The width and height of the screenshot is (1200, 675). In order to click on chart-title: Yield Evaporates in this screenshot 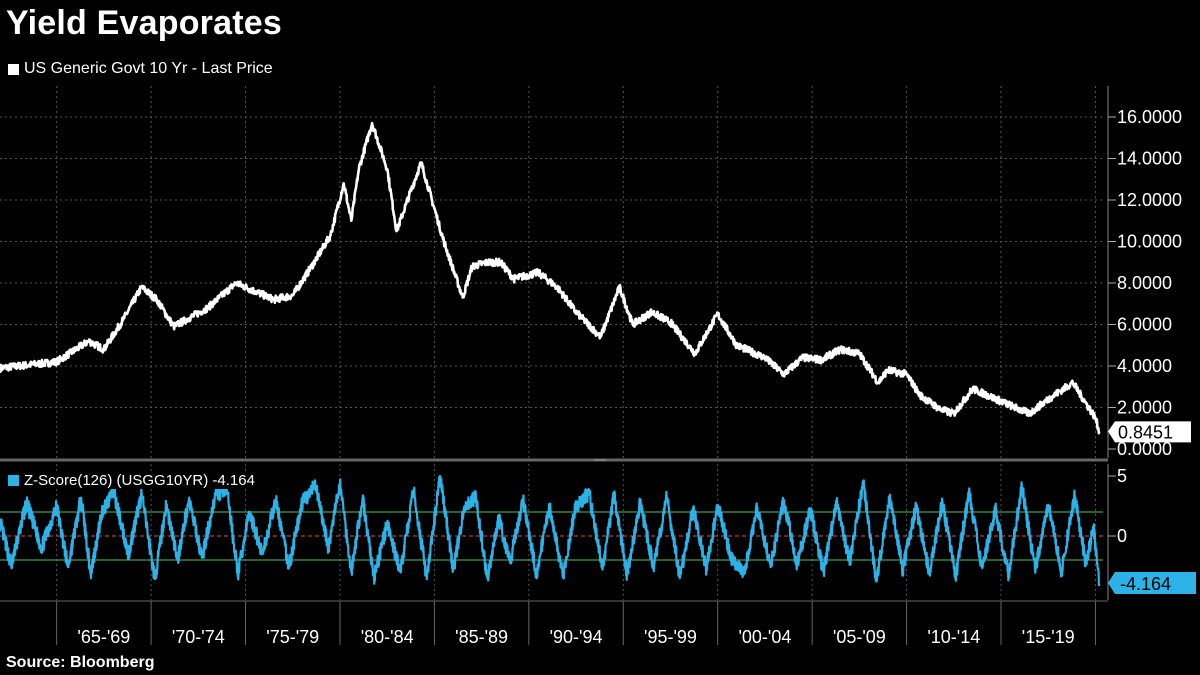, I will do `click(144, 23)`.